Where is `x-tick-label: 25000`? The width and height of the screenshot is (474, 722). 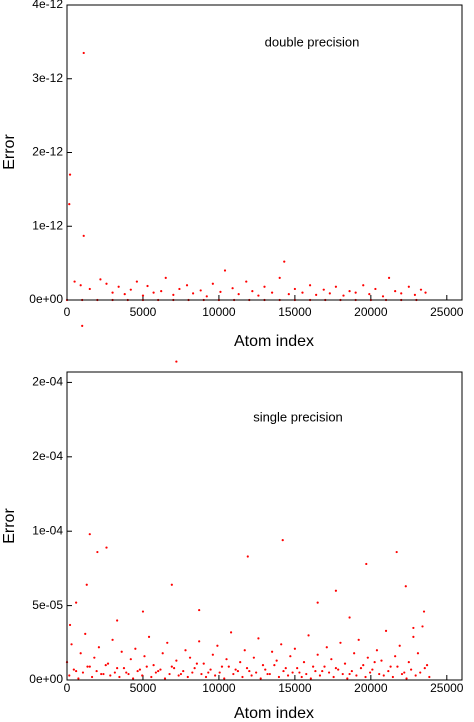
x-tick-label: 25000 is located at coordinates (447, 688).